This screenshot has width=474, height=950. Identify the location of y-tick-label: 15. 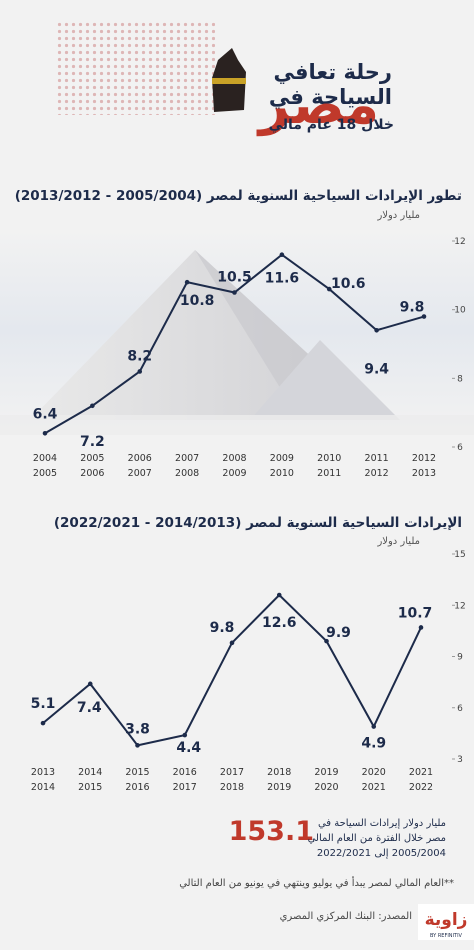
(459, 555).